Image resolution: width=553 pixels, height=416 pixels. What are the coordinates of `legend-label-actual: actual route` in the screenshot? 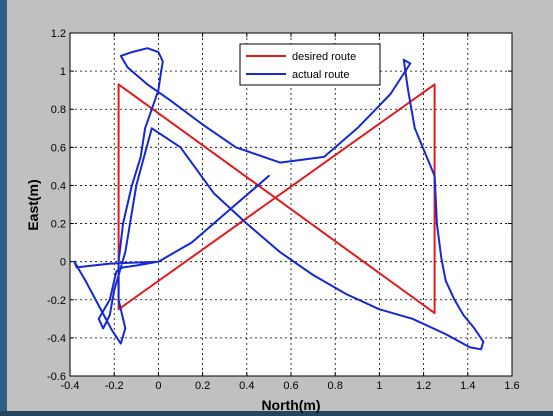 It's located at (320, 75).